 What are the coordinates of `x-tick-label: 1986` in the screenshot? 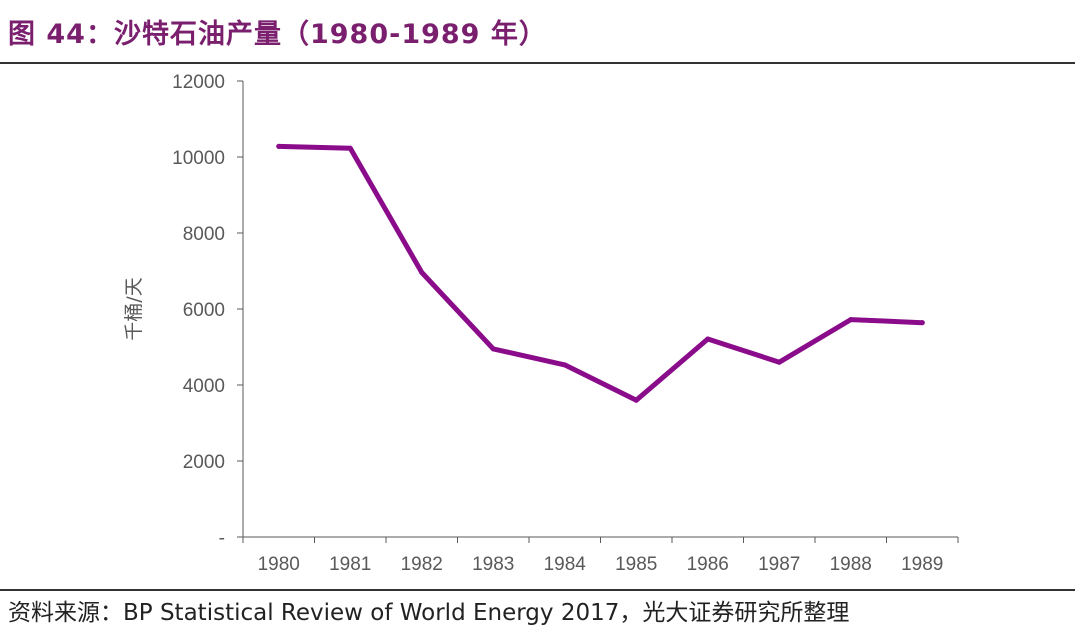 It's located at (708, 564).